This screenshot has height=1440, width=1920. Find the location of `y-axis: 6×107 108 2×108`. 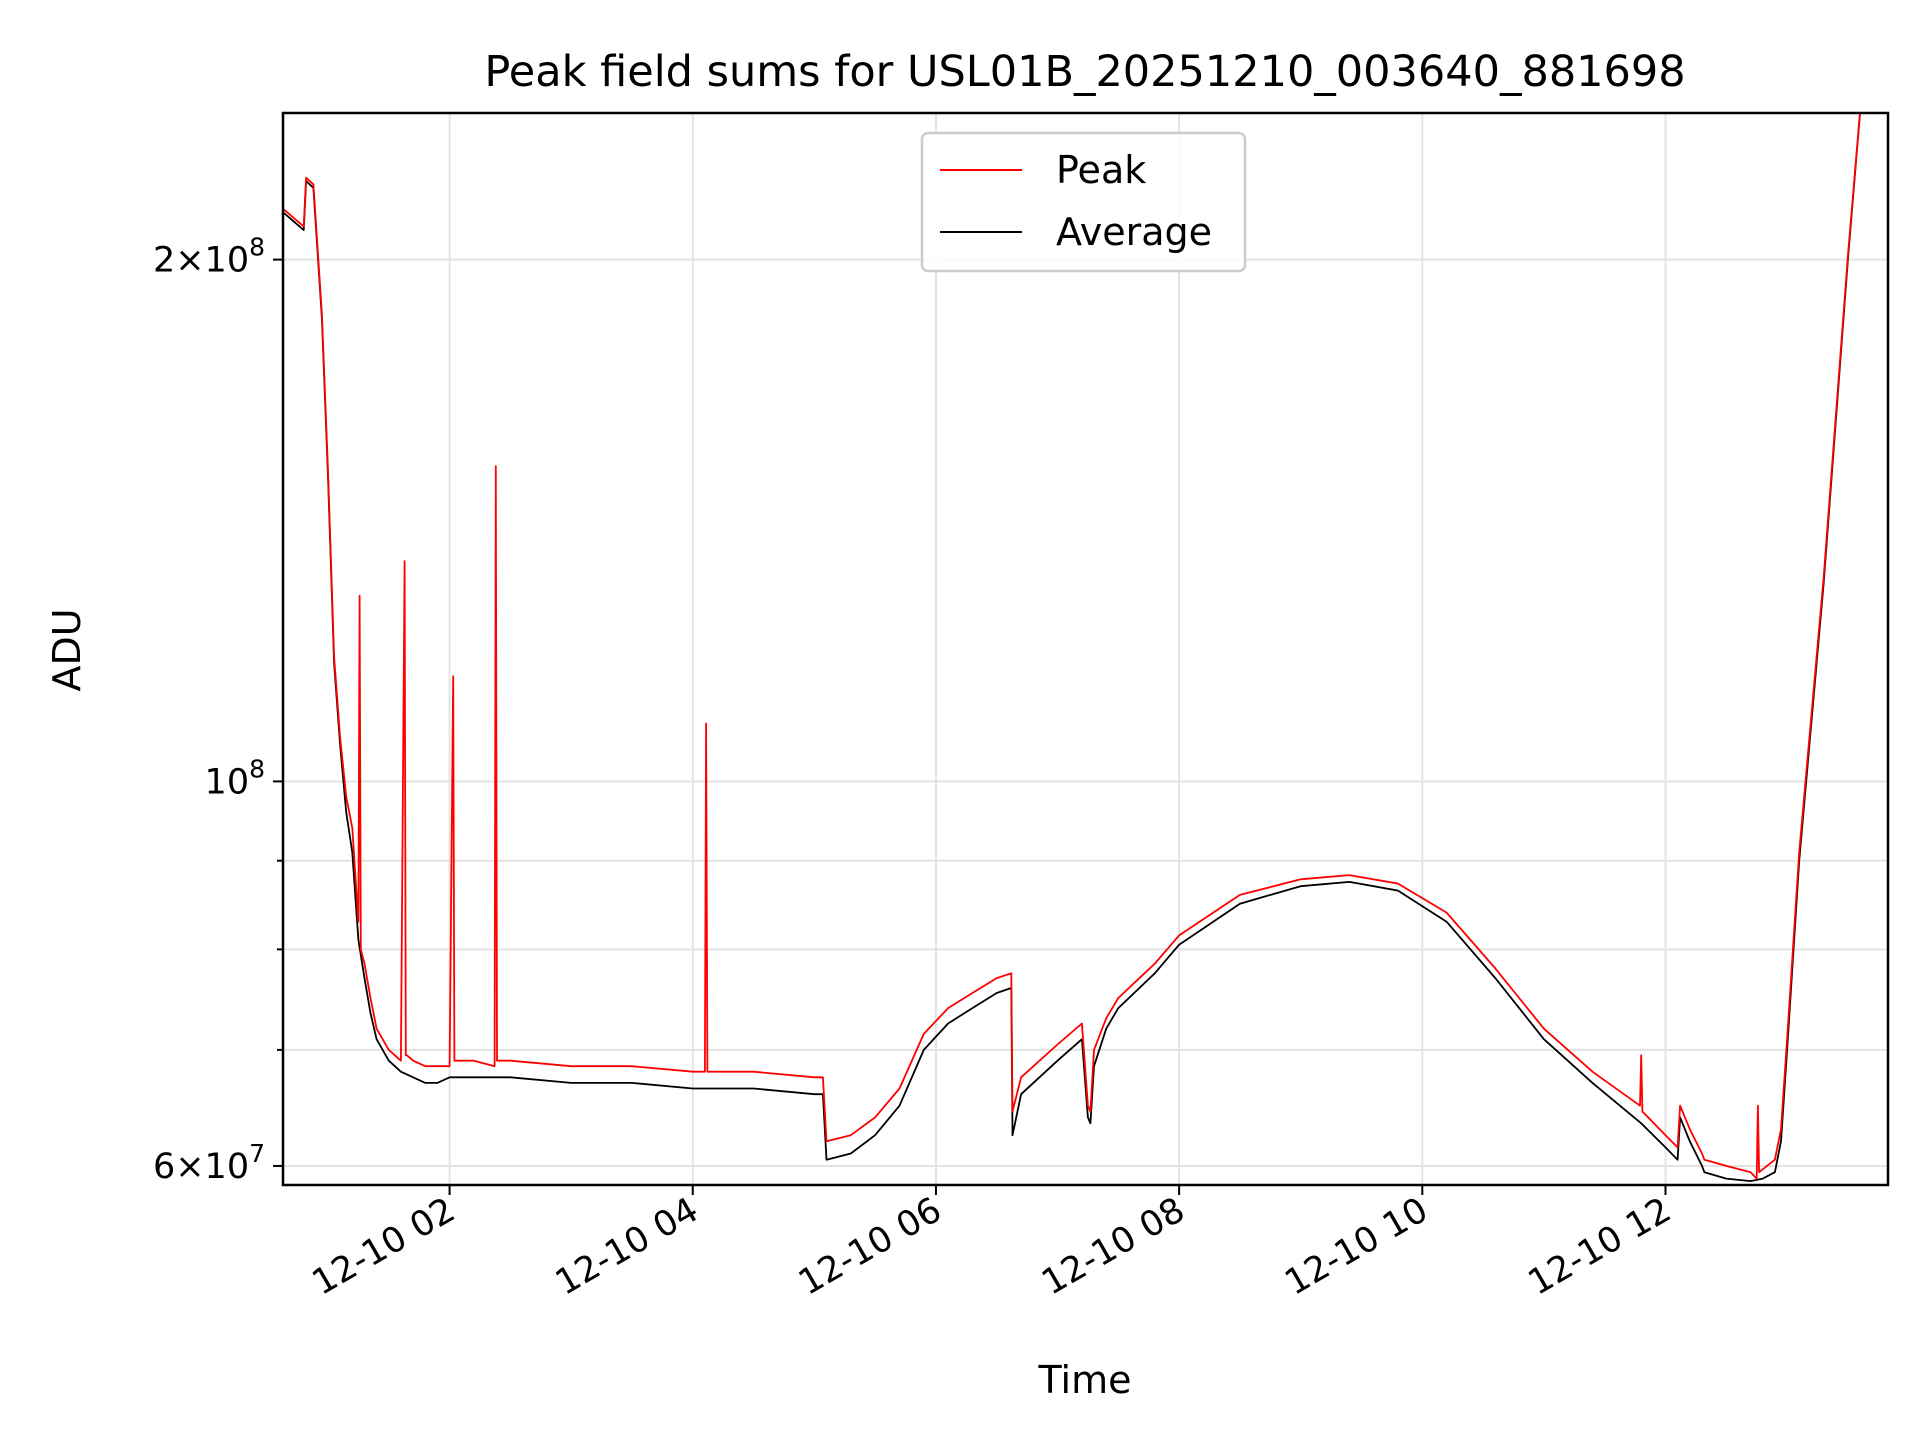

y-axis: 6×107 108 2×108 is located at coordinates (218, 710).